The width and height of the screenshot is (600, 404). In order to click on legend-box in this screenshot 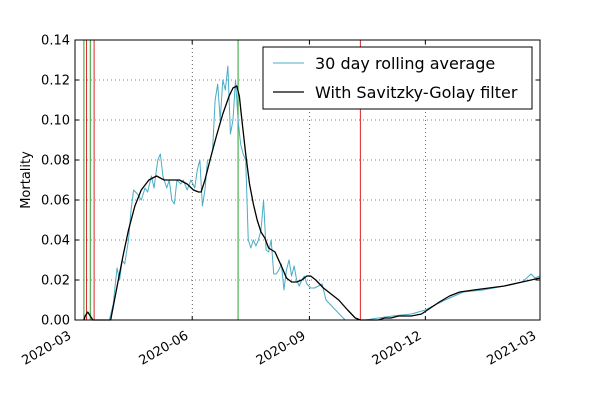, I will do `click(397, 78)`.